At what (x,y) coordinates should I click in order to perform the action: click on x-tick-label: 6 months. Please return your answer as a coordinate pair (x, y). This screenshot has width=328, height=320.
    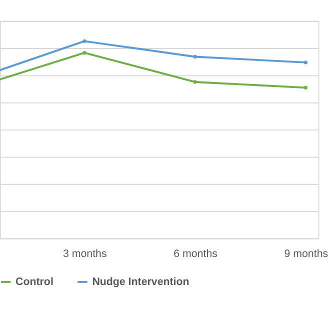
    Looking at the image, I should click on (196, 254).